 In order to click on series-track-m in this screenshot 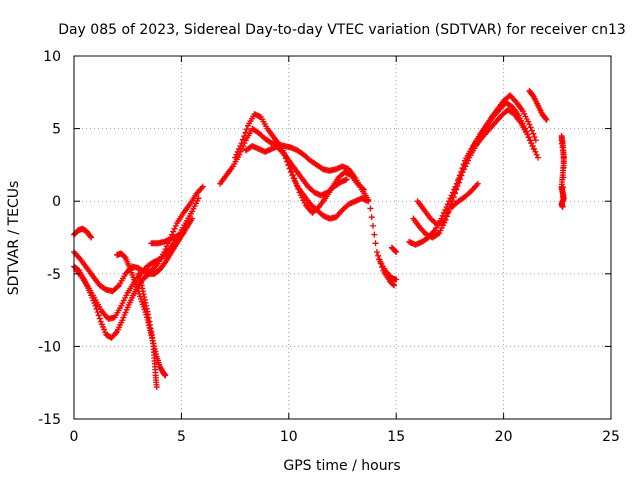, I will do `click(388, 269)`.